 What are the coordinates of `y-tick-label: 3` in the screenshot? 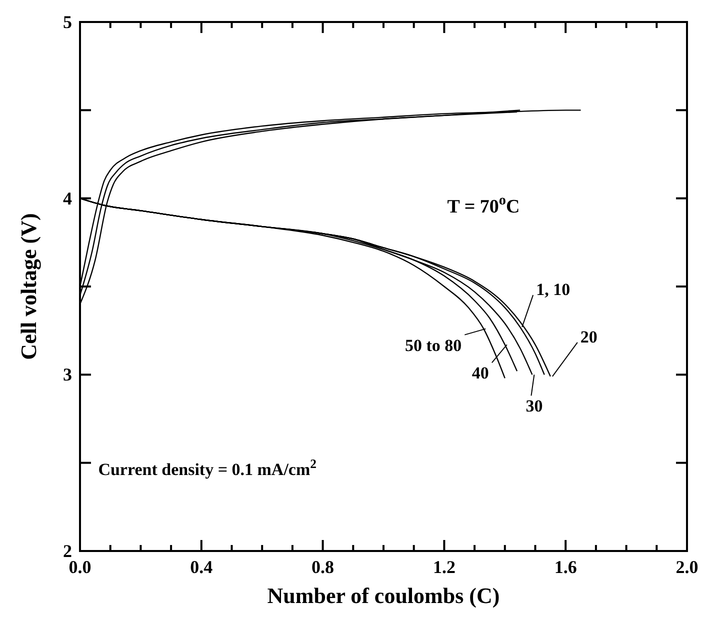 It's located at (67, 374).